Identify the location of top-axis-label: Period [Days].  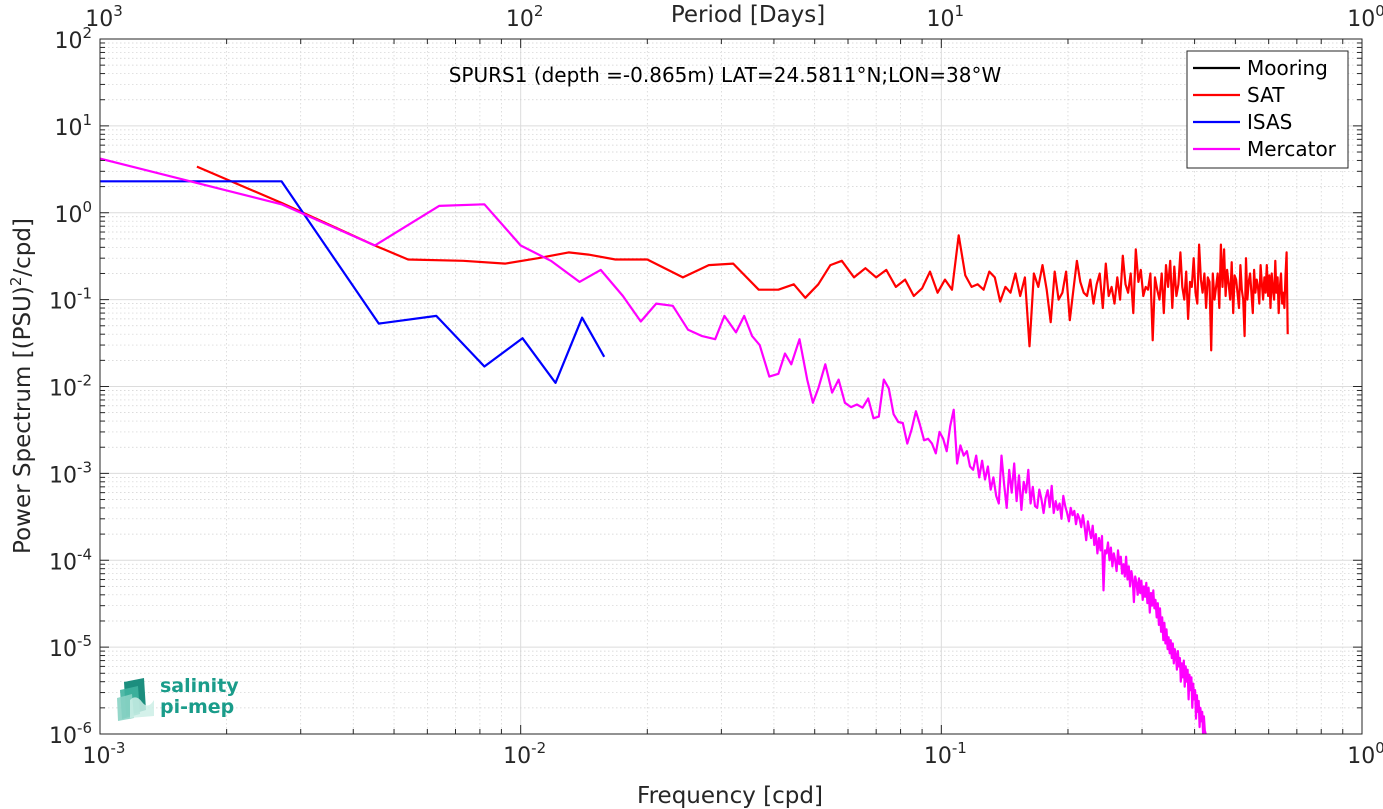
(748, 15).